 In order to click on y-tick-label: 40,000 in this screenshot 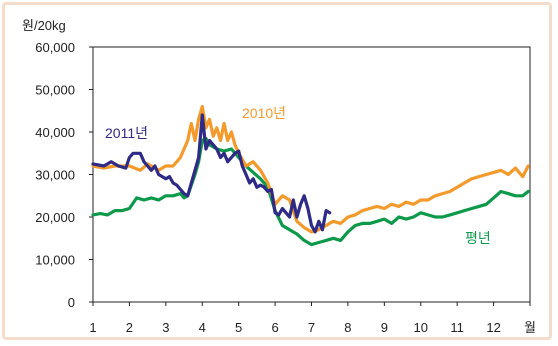, I will do `click(55, 132)`.